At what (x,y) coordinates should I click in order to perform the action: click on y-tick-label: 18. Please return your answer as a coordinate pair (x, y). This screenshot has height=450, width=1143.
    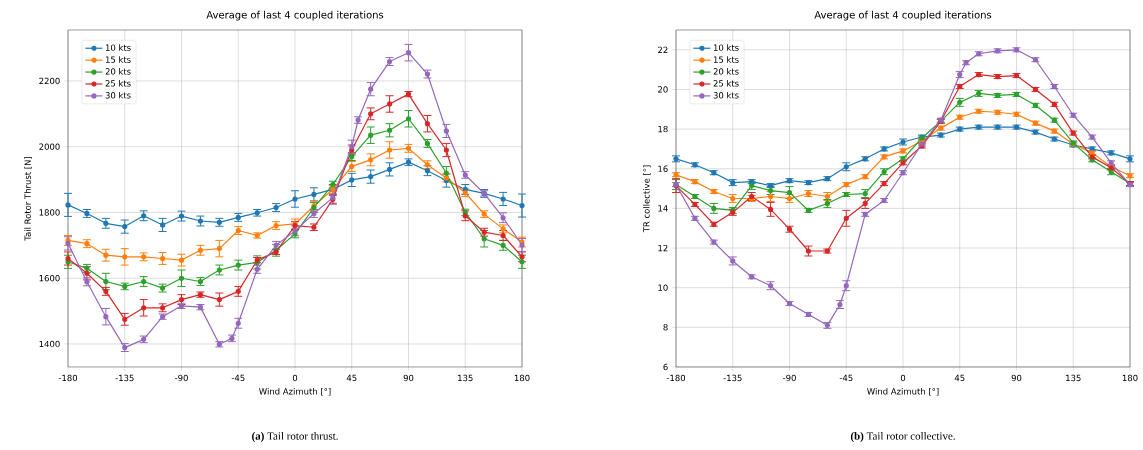
    Looking at the image, I should click on (663, 129).